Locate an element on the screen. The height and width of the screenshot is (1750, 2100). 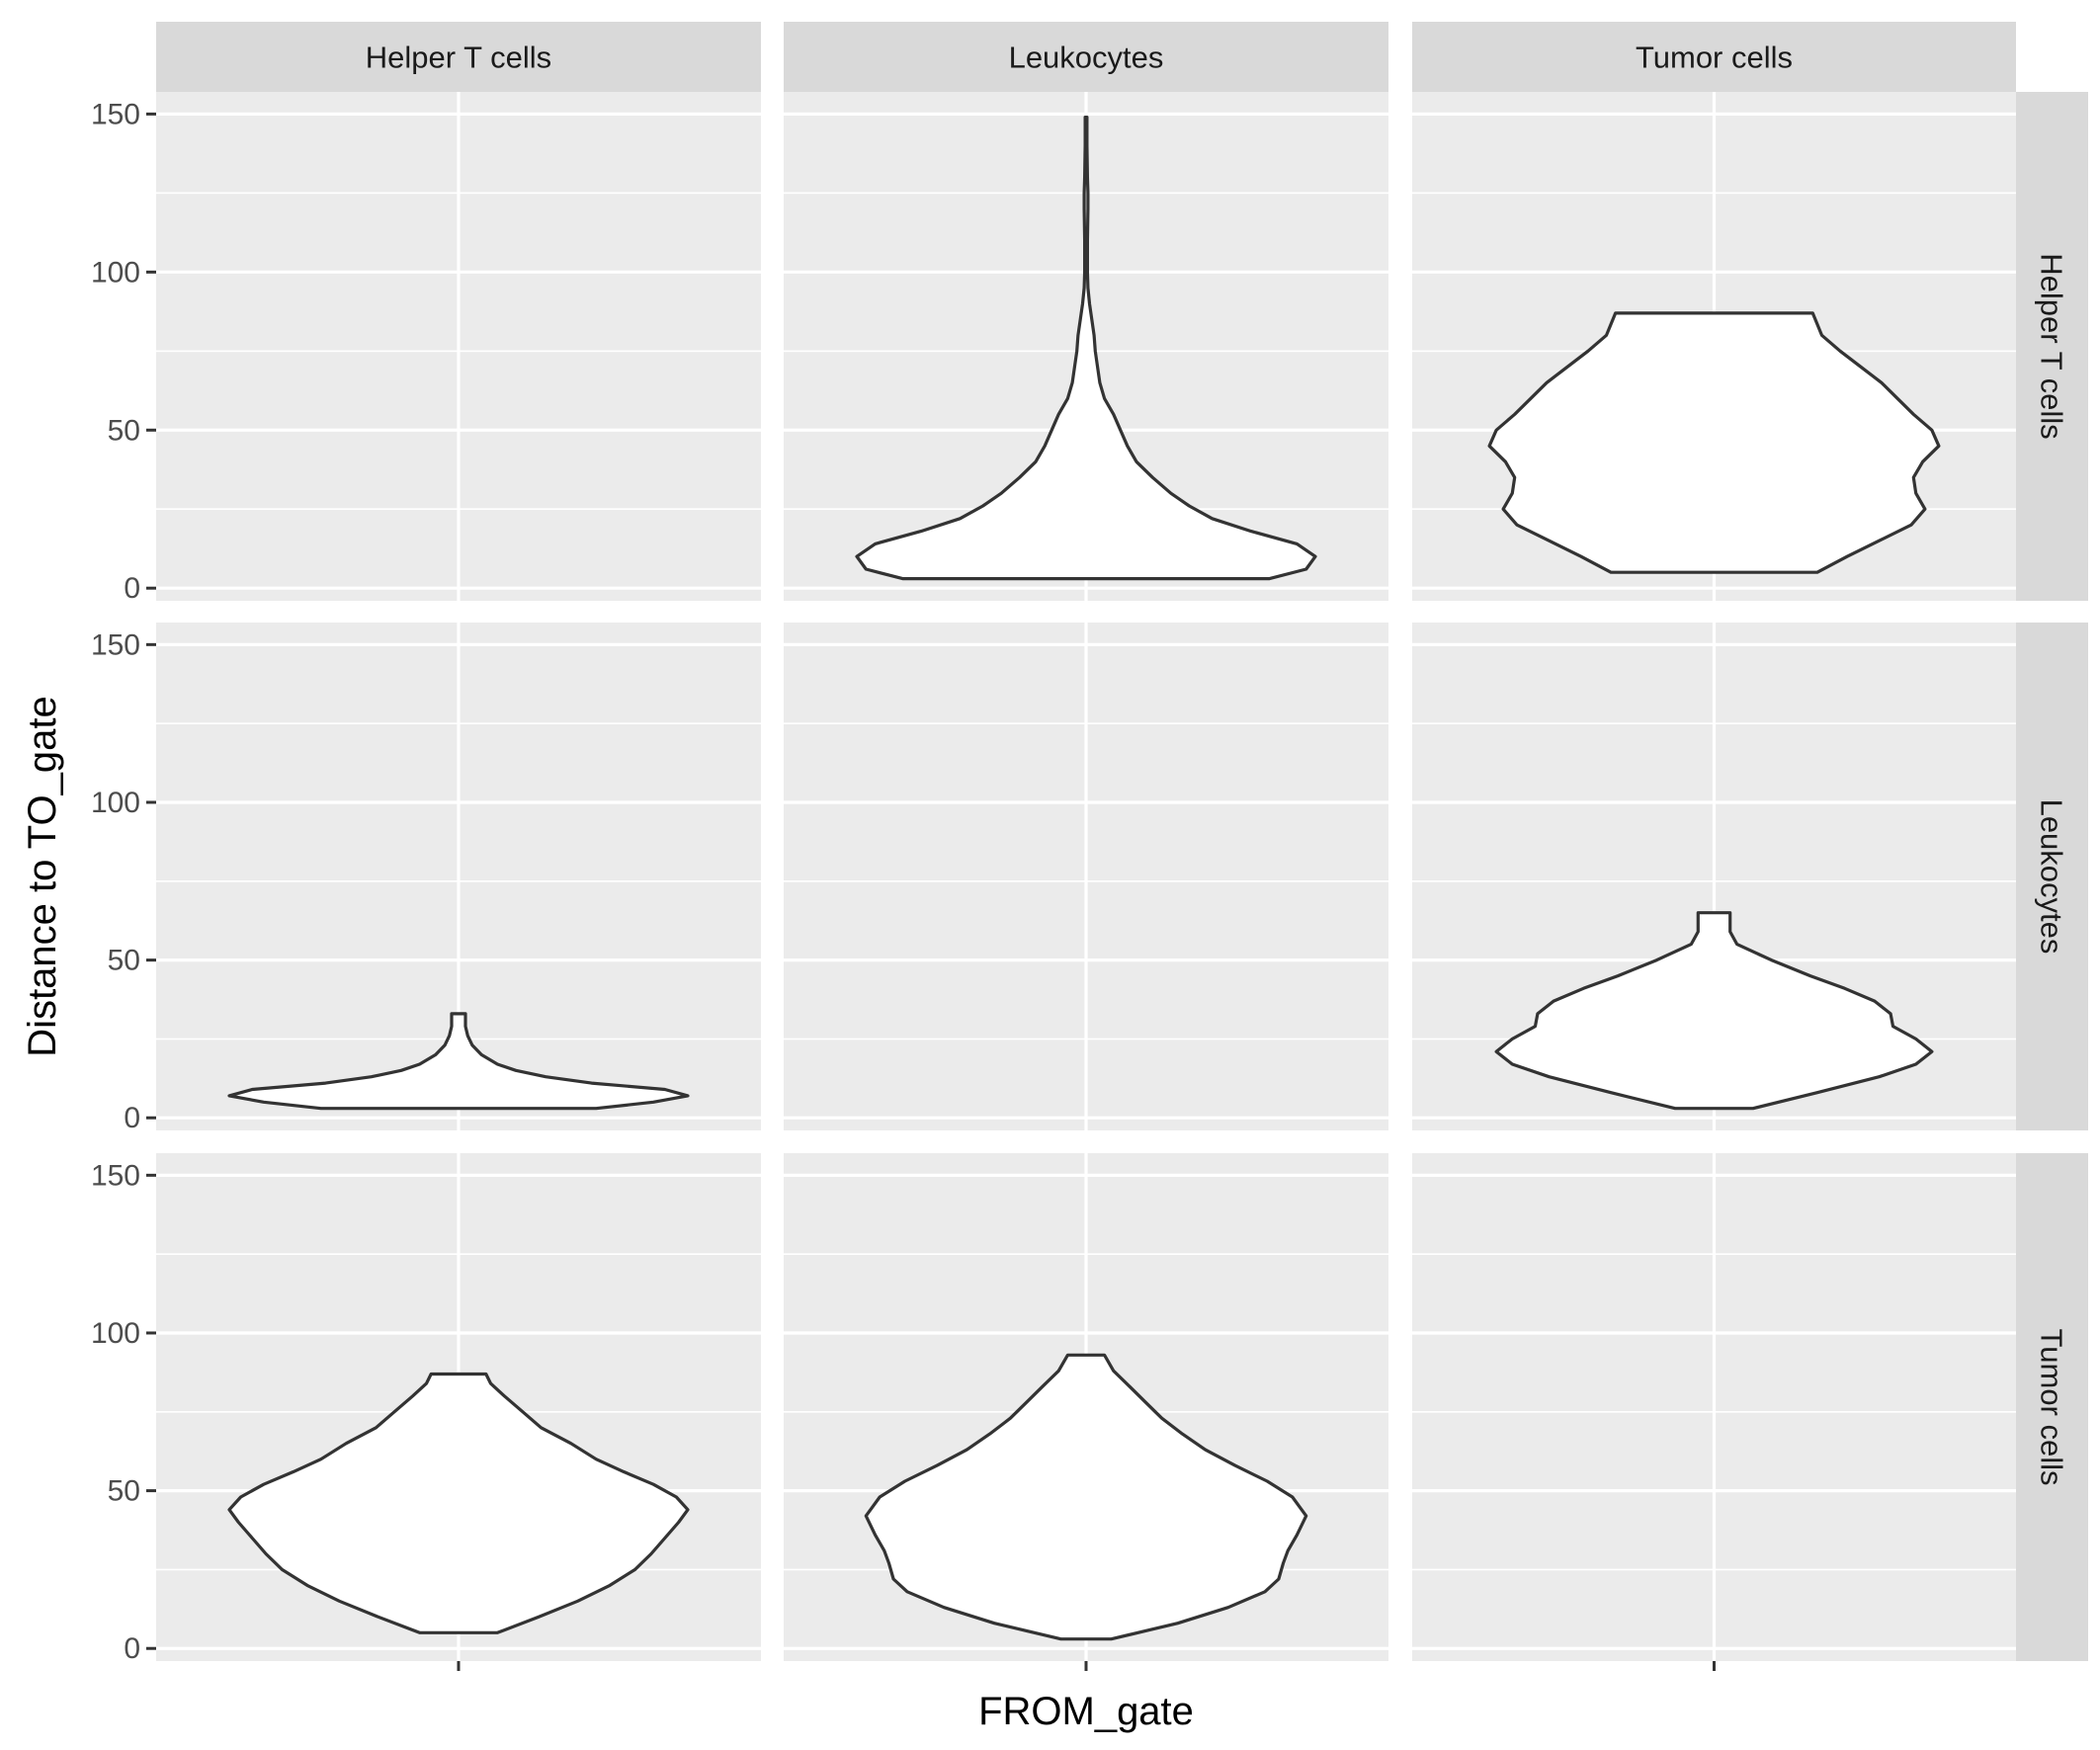
facet-strip-col-tumor-cells: Tumor cells is located at coordinates (1714, 57).